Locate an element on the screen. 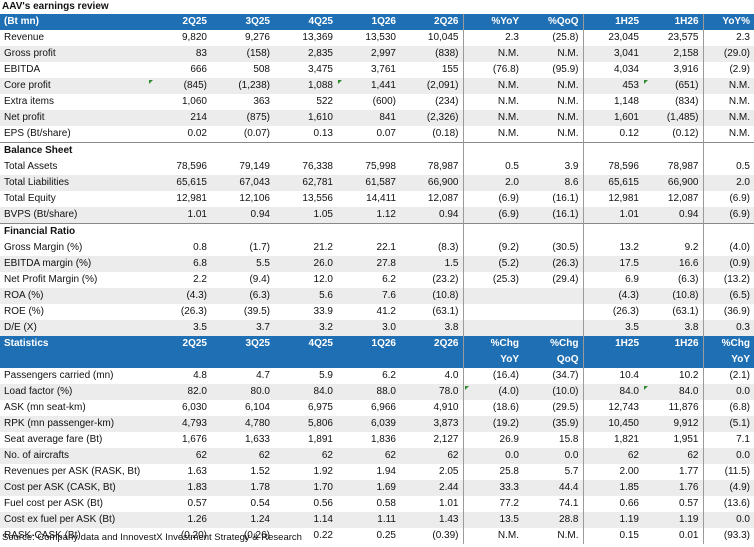  table-cell: 74.1 is located at coordinates (569, 503).